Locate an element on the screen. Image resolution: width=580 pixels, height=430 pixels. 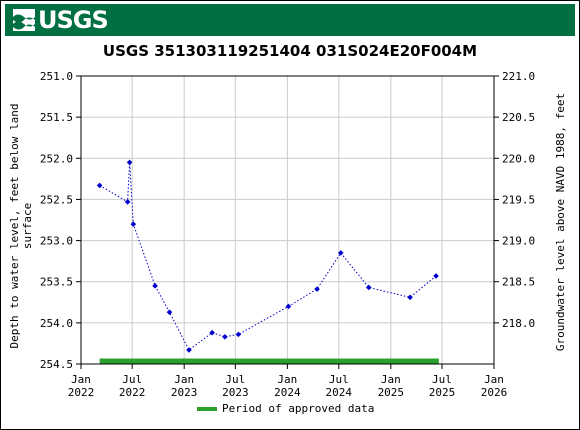
y-left-tick-label: 251.0 is located at coordinates (56, 76).